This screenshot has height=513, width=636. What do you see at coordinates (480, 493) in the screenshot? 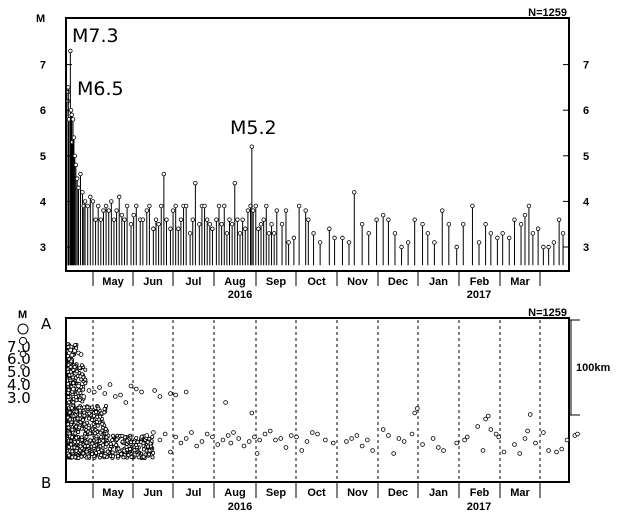
I see `bottom-month-label-9: Feb` at bounding box center [480, 493].